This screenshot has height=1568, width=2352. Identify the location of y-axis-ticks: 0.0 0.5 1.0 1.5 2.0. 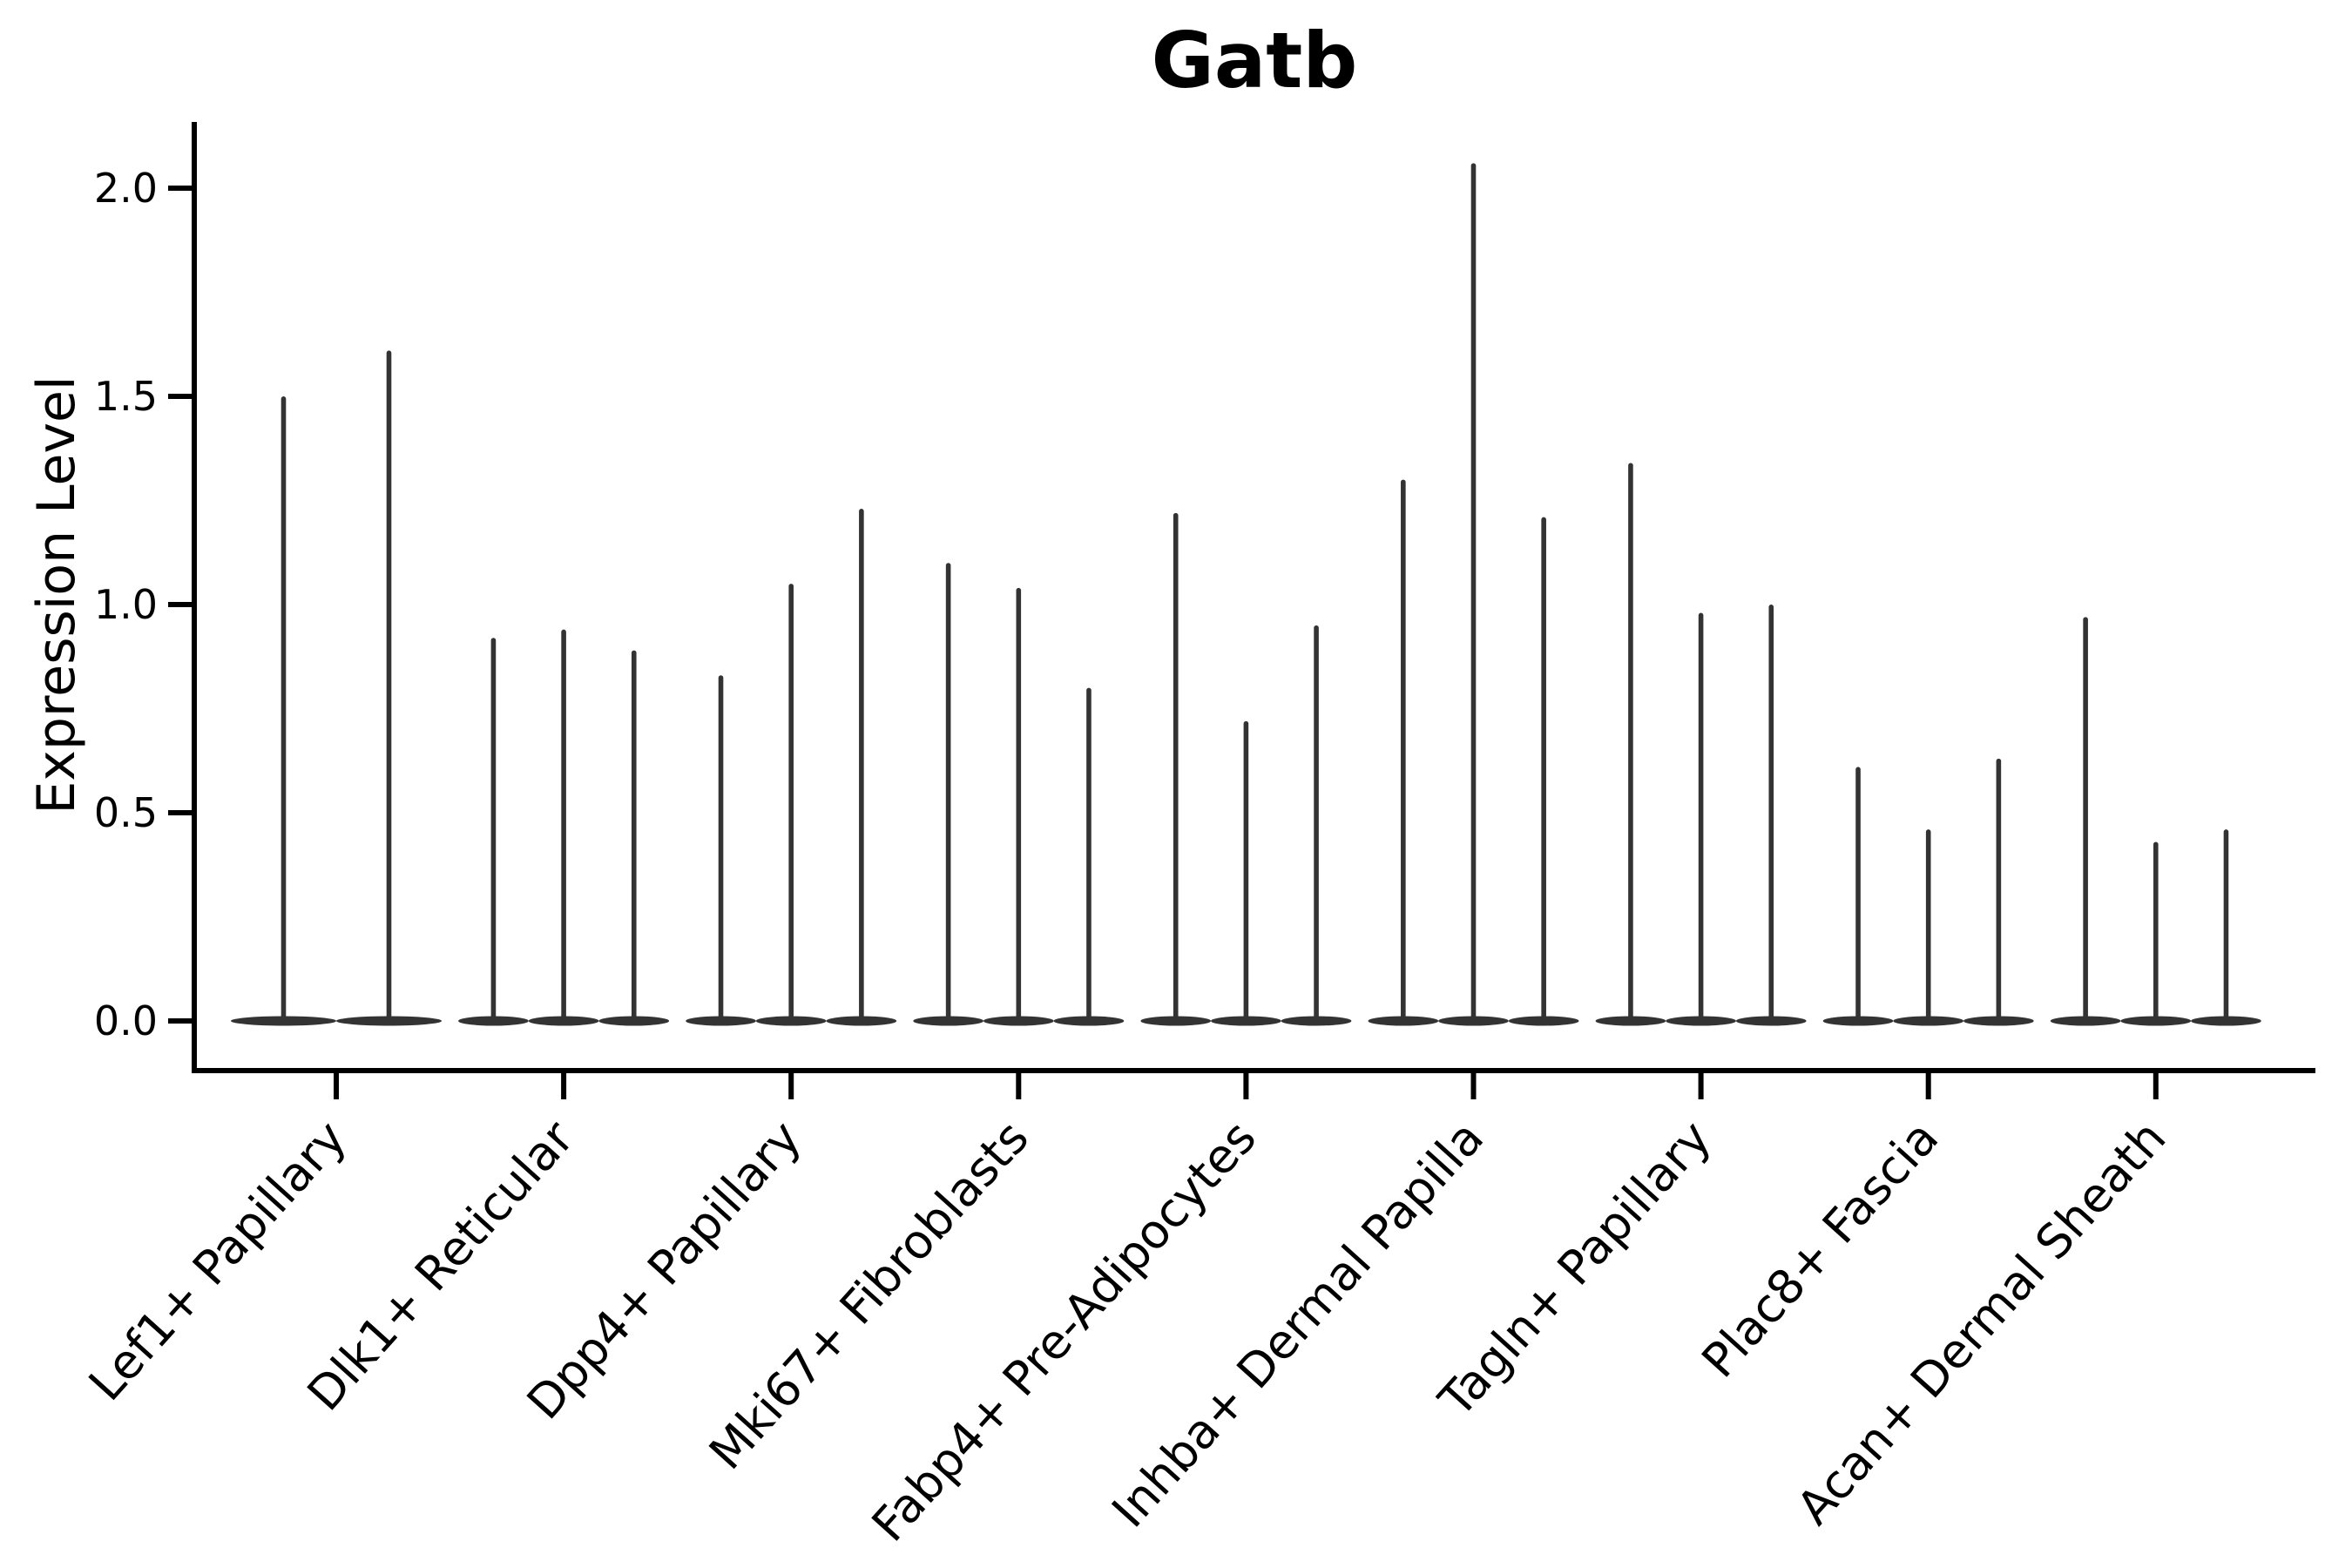
(144, 604).